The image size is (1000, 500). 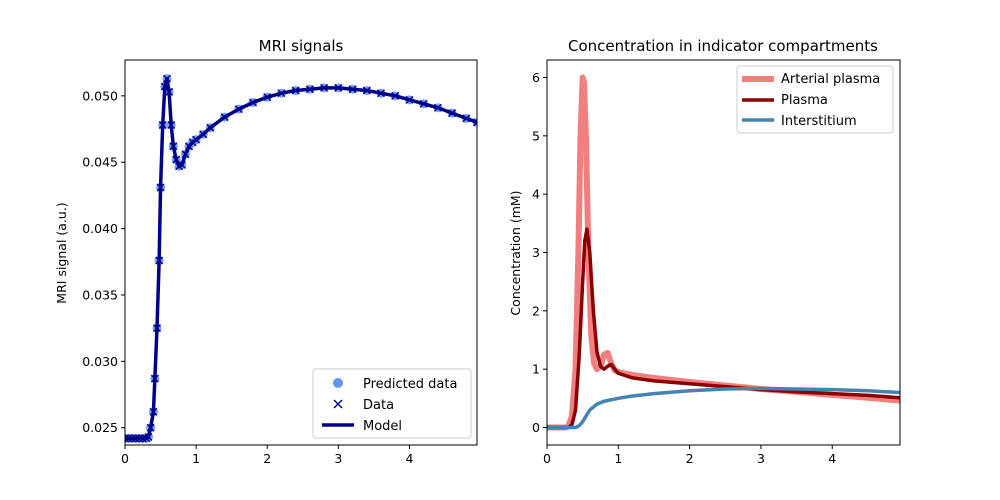 I want to click on y-tick-label: 0.040, so click(x=100, y=228).